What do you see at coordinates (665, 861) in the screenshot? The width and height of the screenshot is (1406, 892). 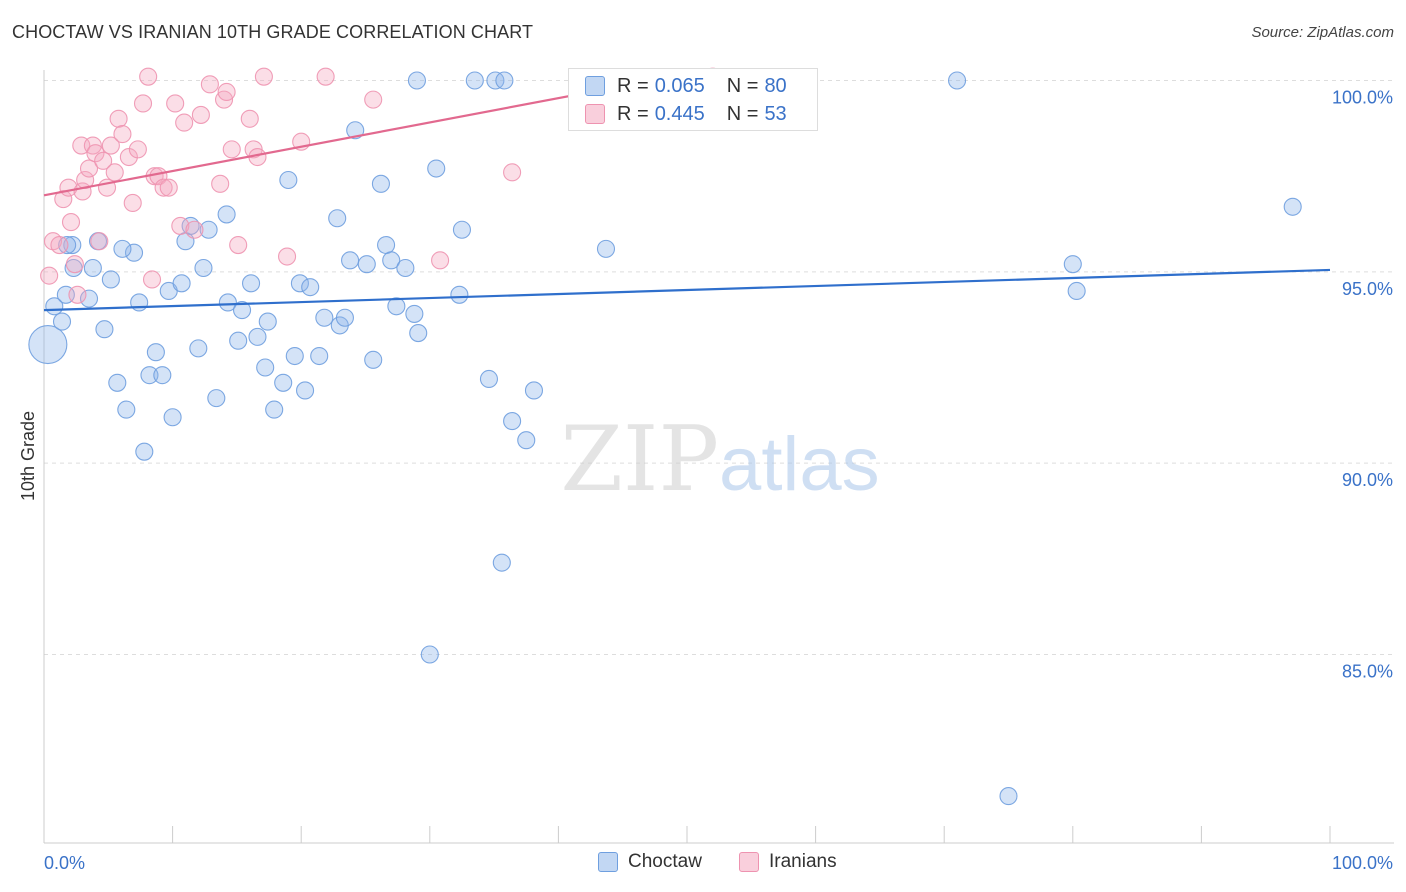 I see `legend-label-choctaw: Choctaw` at bounding box center [665, 861].